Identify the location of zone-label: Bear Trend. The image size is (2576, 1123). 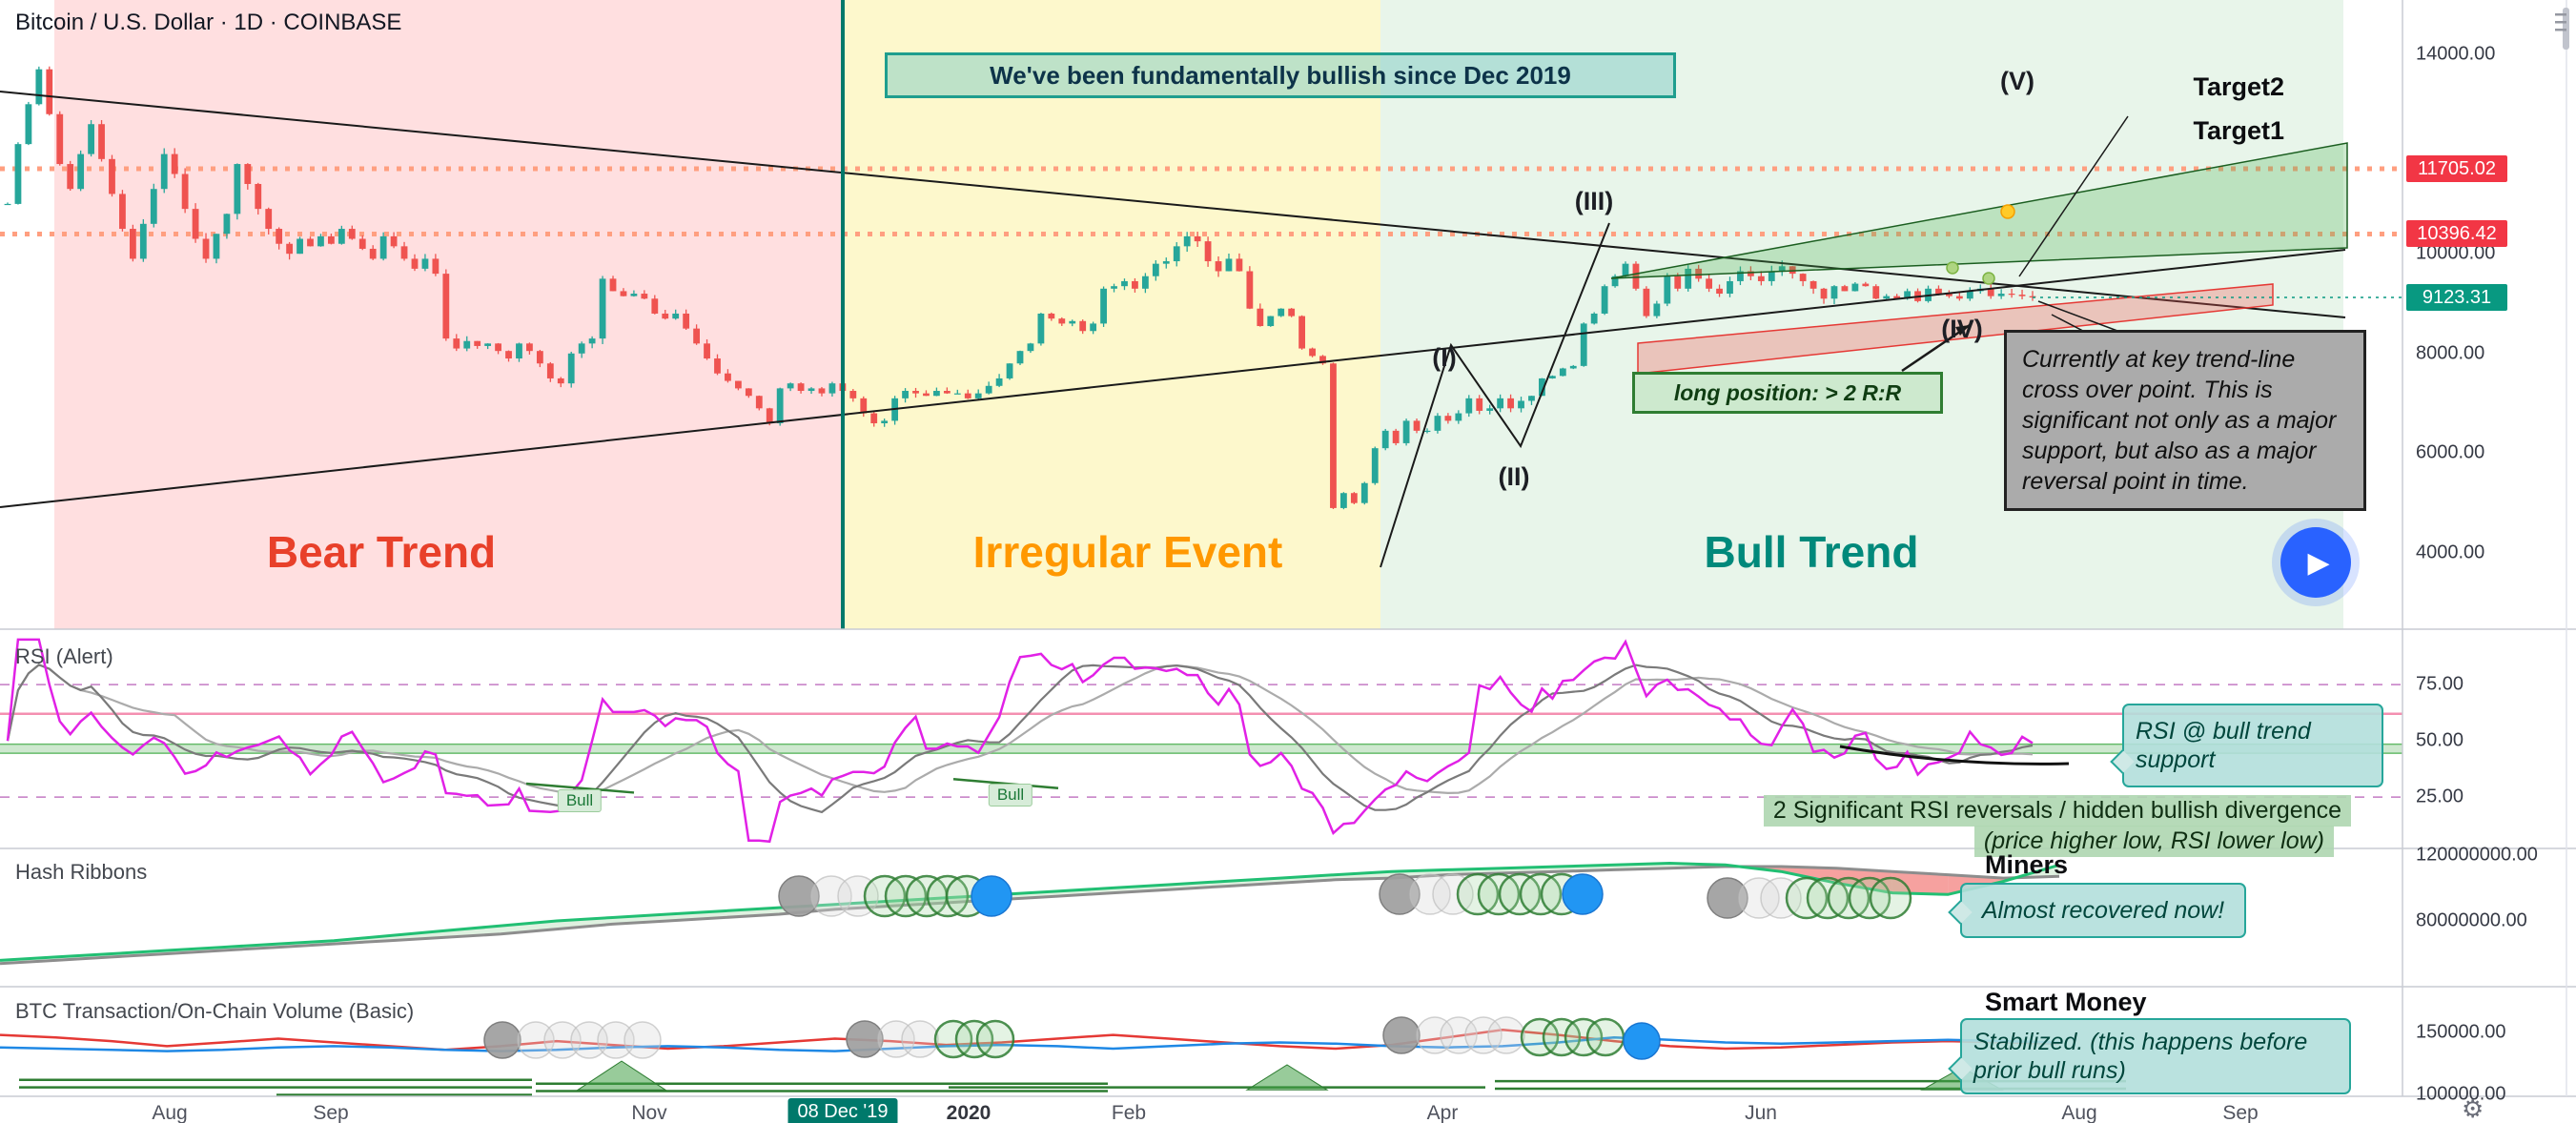
(381, 552).